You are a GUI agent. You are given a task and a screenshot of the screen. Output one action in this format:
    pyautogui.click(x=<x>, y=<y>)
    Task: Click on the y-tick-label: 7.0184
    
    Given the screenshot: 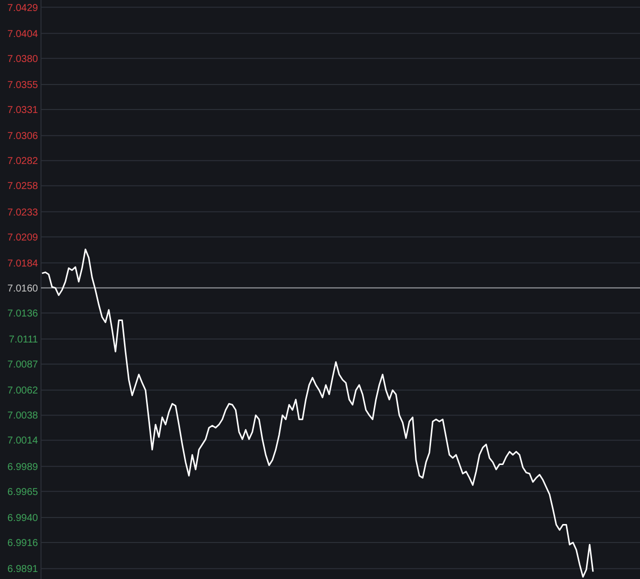 What is the action you would take?
    pyautogui.click(x=22, y=264)
    